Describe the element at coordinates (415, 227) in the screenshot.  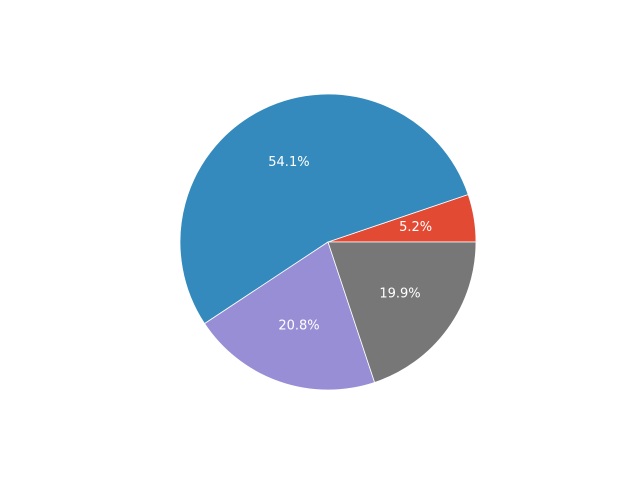
I see `slice-label: 5.2%` at that location.